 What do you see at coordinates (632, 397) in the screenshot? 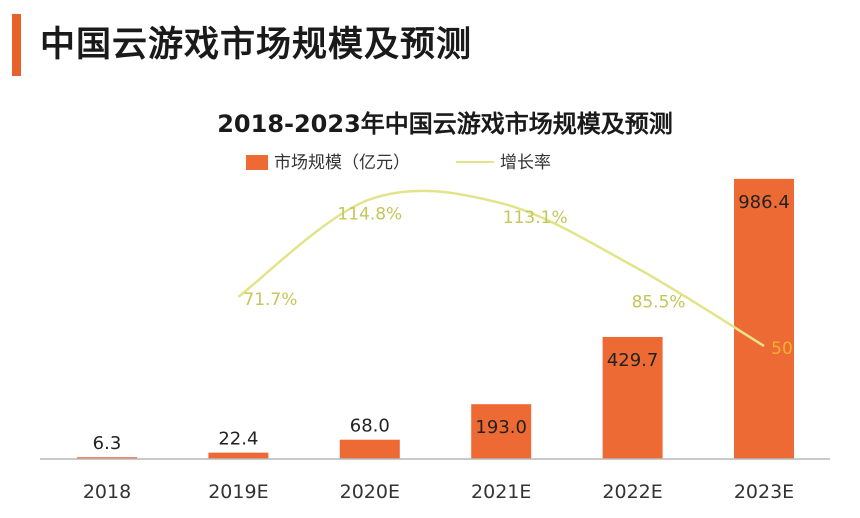
I see `bar-2022E` at bounding box center [632, 397].